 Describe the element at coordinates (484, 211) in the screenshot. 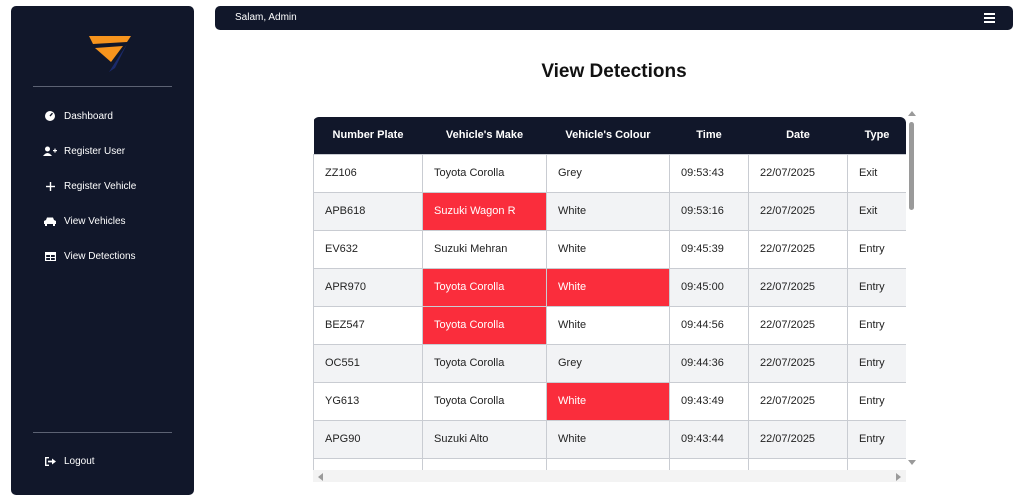

I see `make-cell: Suzuki Wagon R` at that location.